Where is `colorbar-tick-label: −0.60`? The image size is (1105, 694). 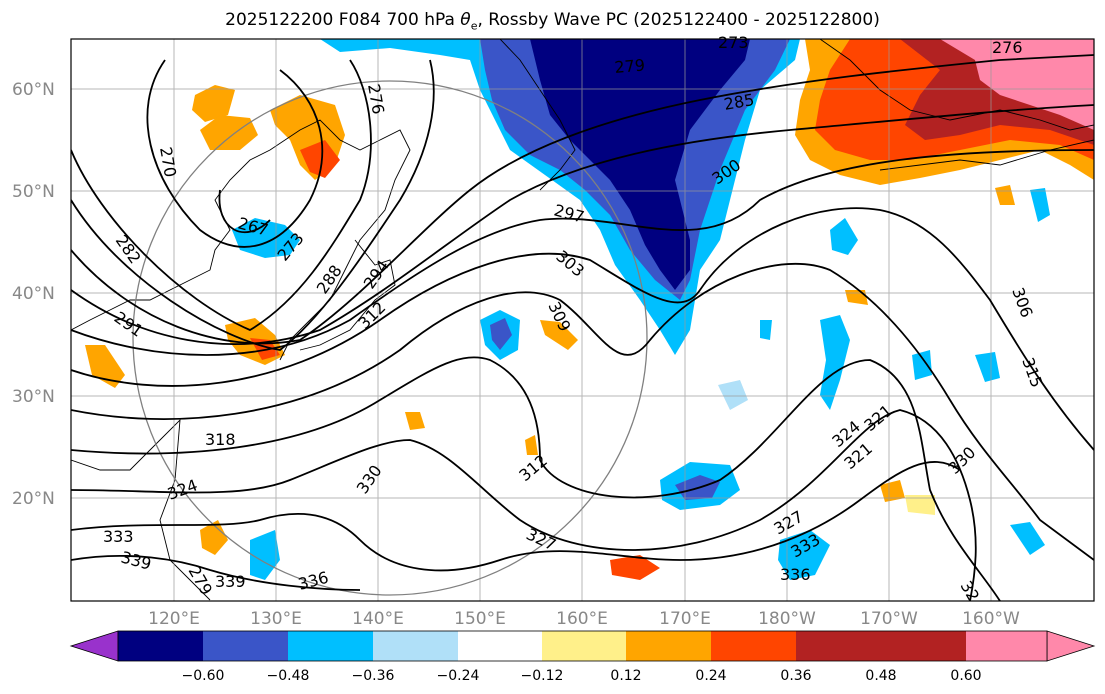
colorbar-tick-label: −0.60 is located at coordinates (203, 676).